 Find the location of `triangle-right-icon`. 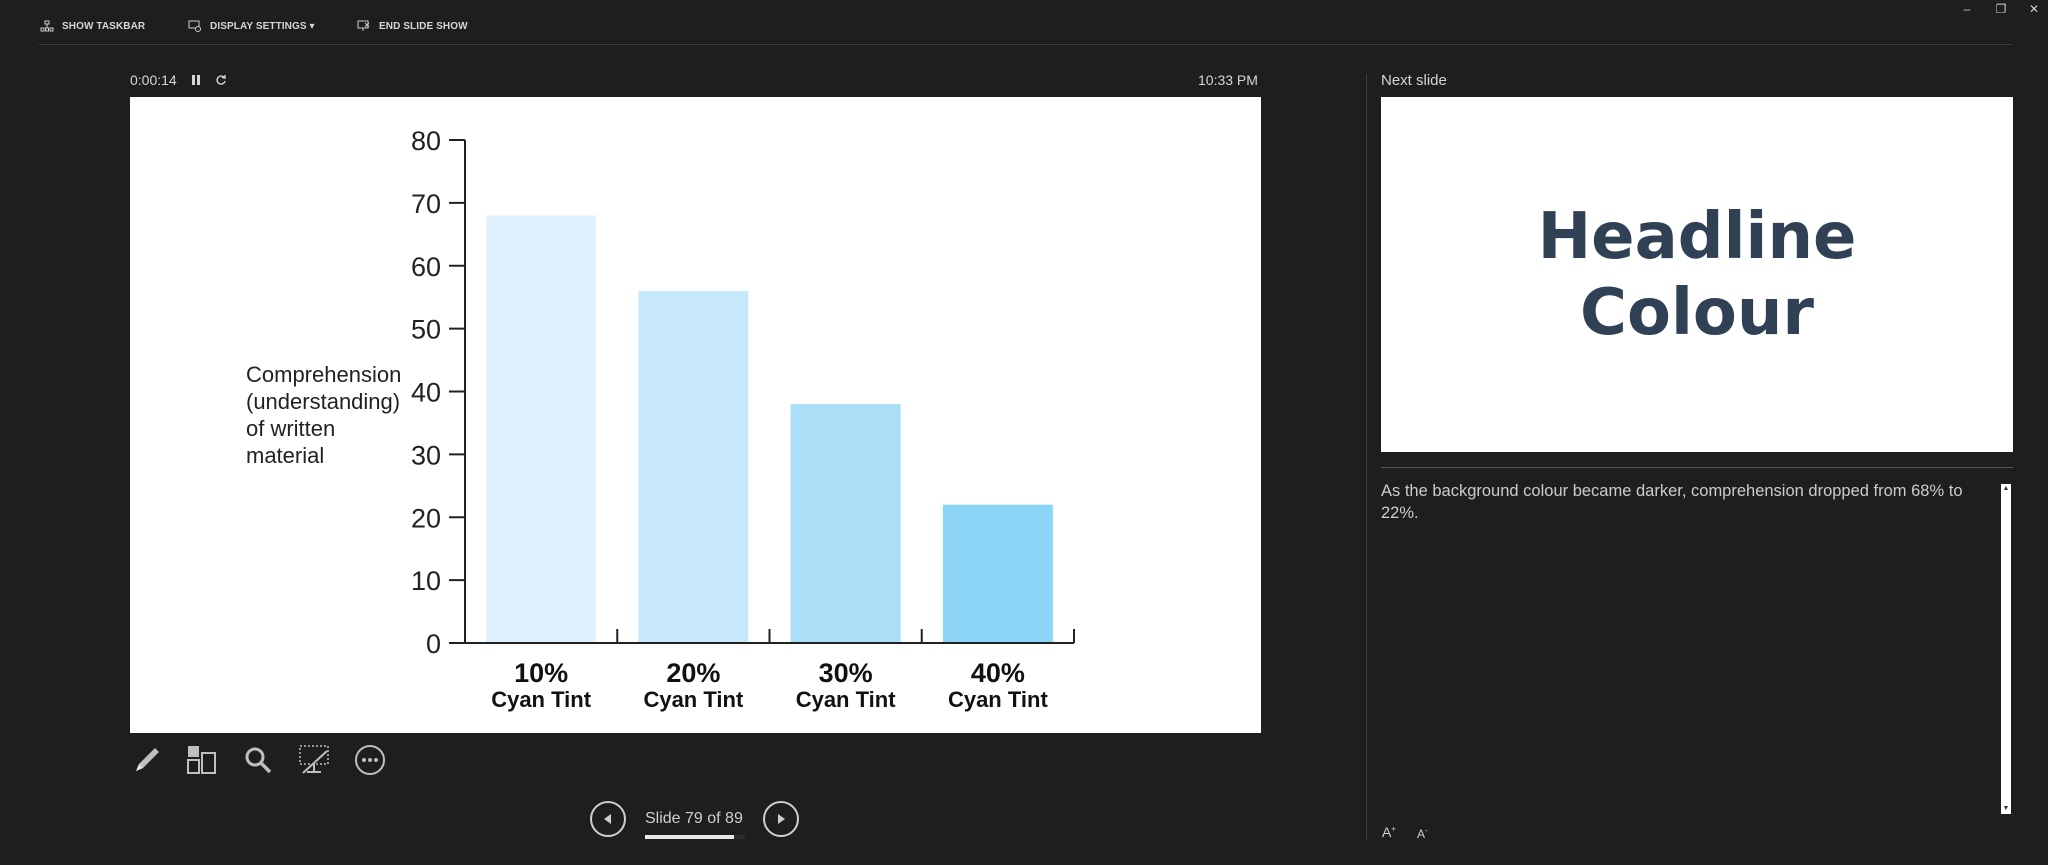

triangle-right-icon is located at coordinates (781, 819).